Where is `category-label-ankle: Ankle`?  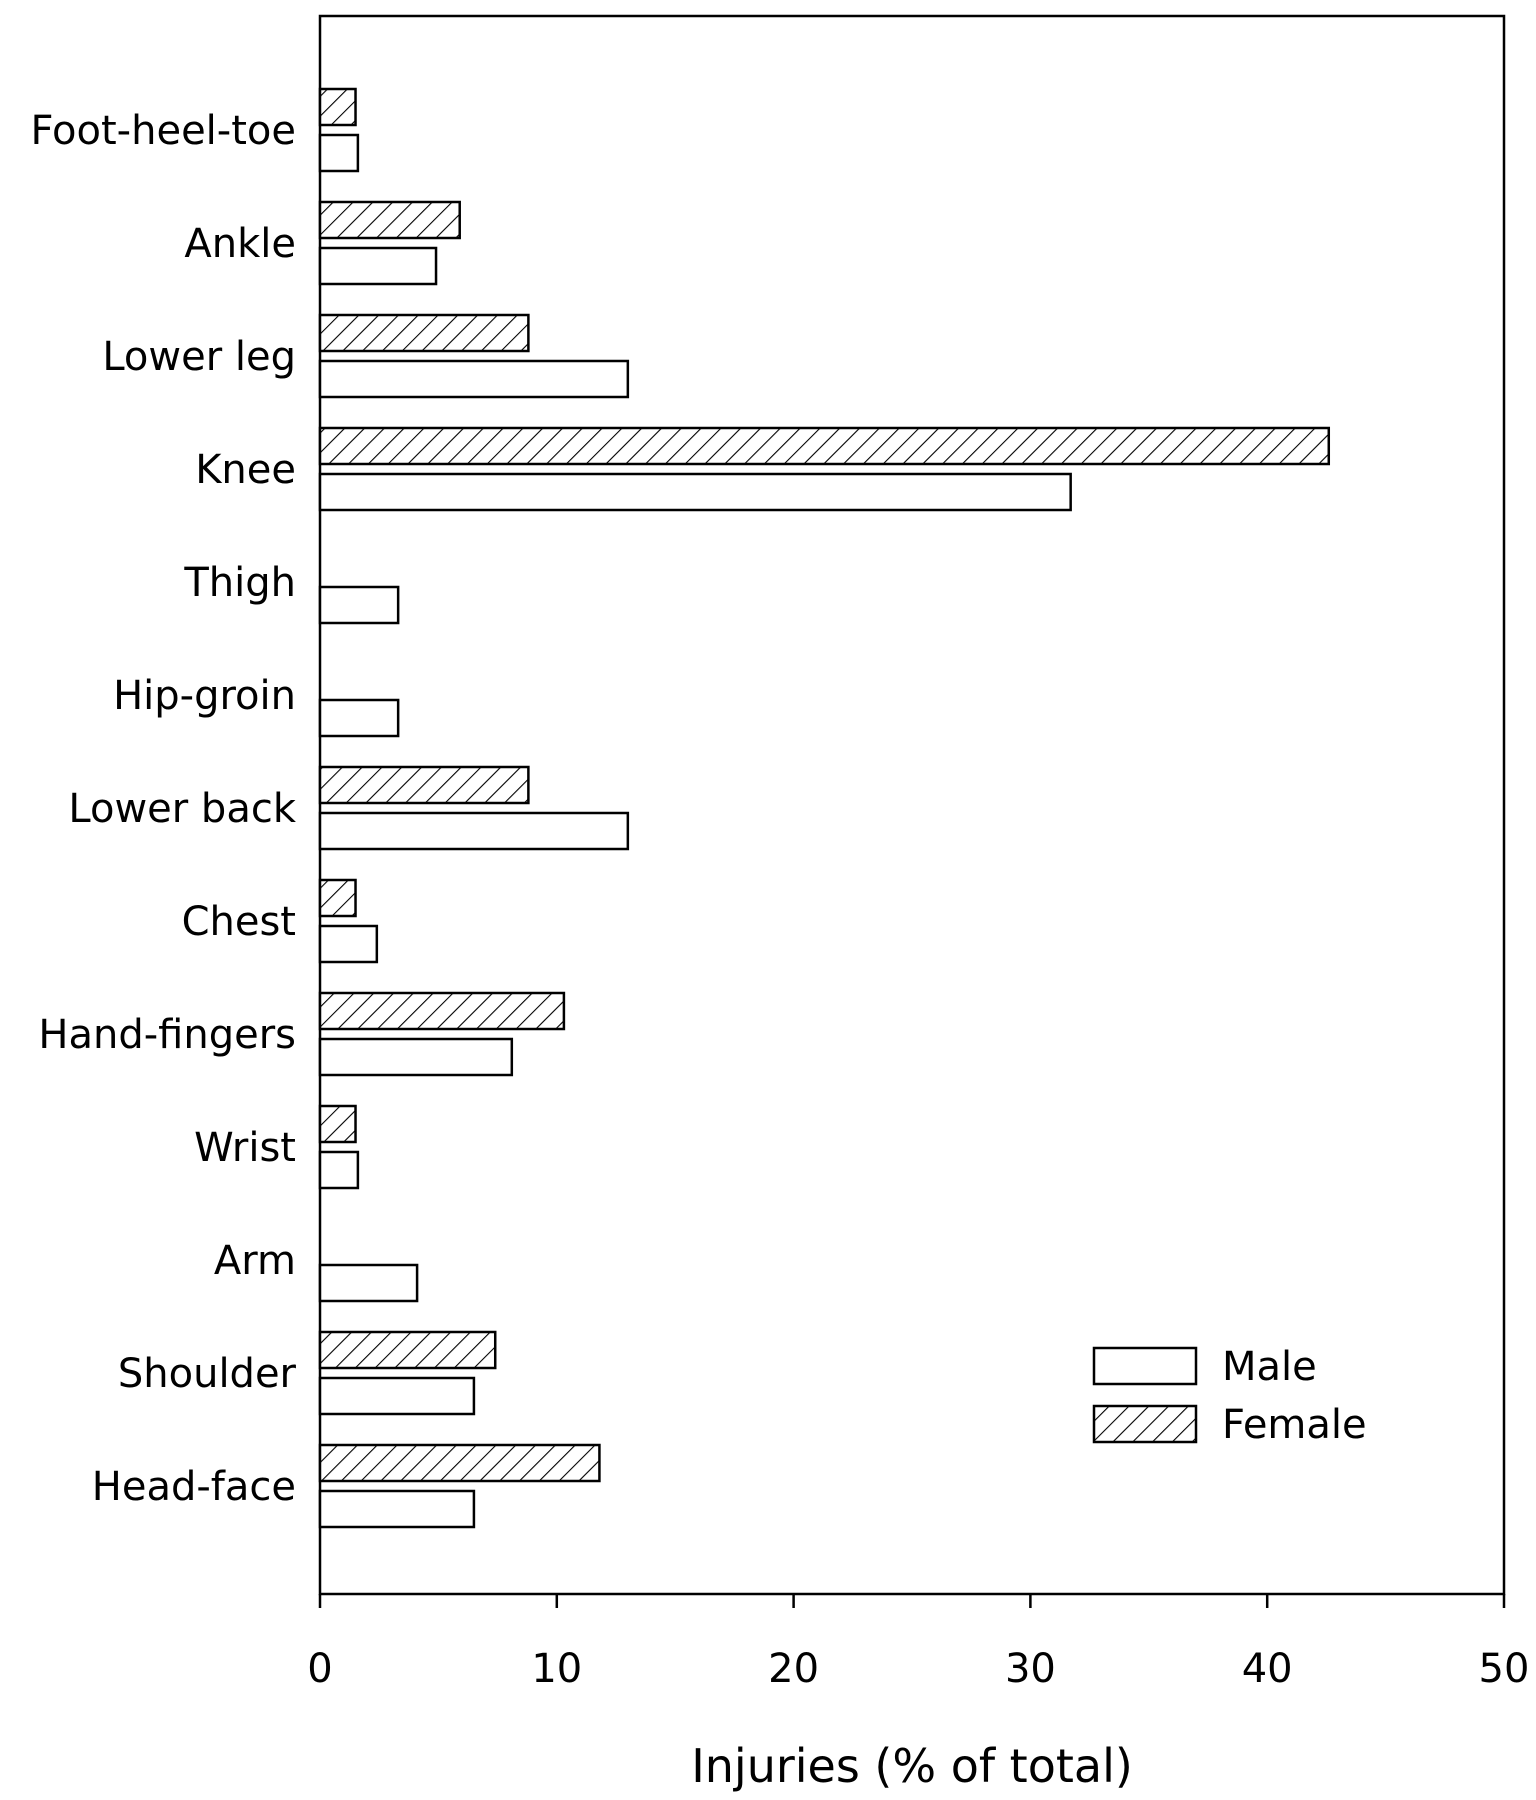
category-label-ankle: Ankle is located at coordinates (240, 244).